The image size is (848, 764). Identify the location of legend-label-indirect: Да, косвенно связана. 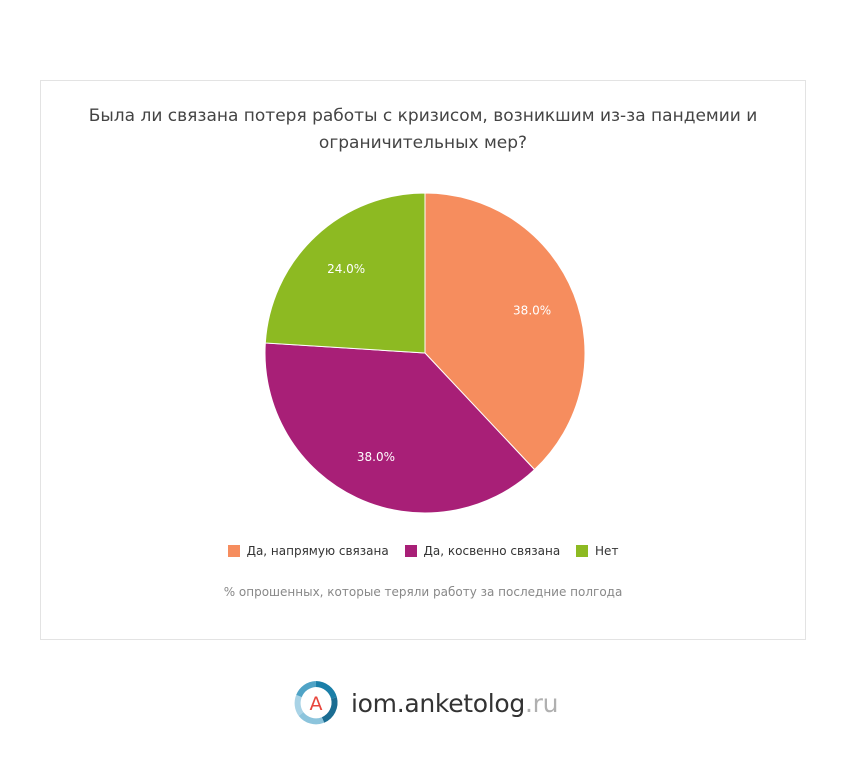
(492, 551).